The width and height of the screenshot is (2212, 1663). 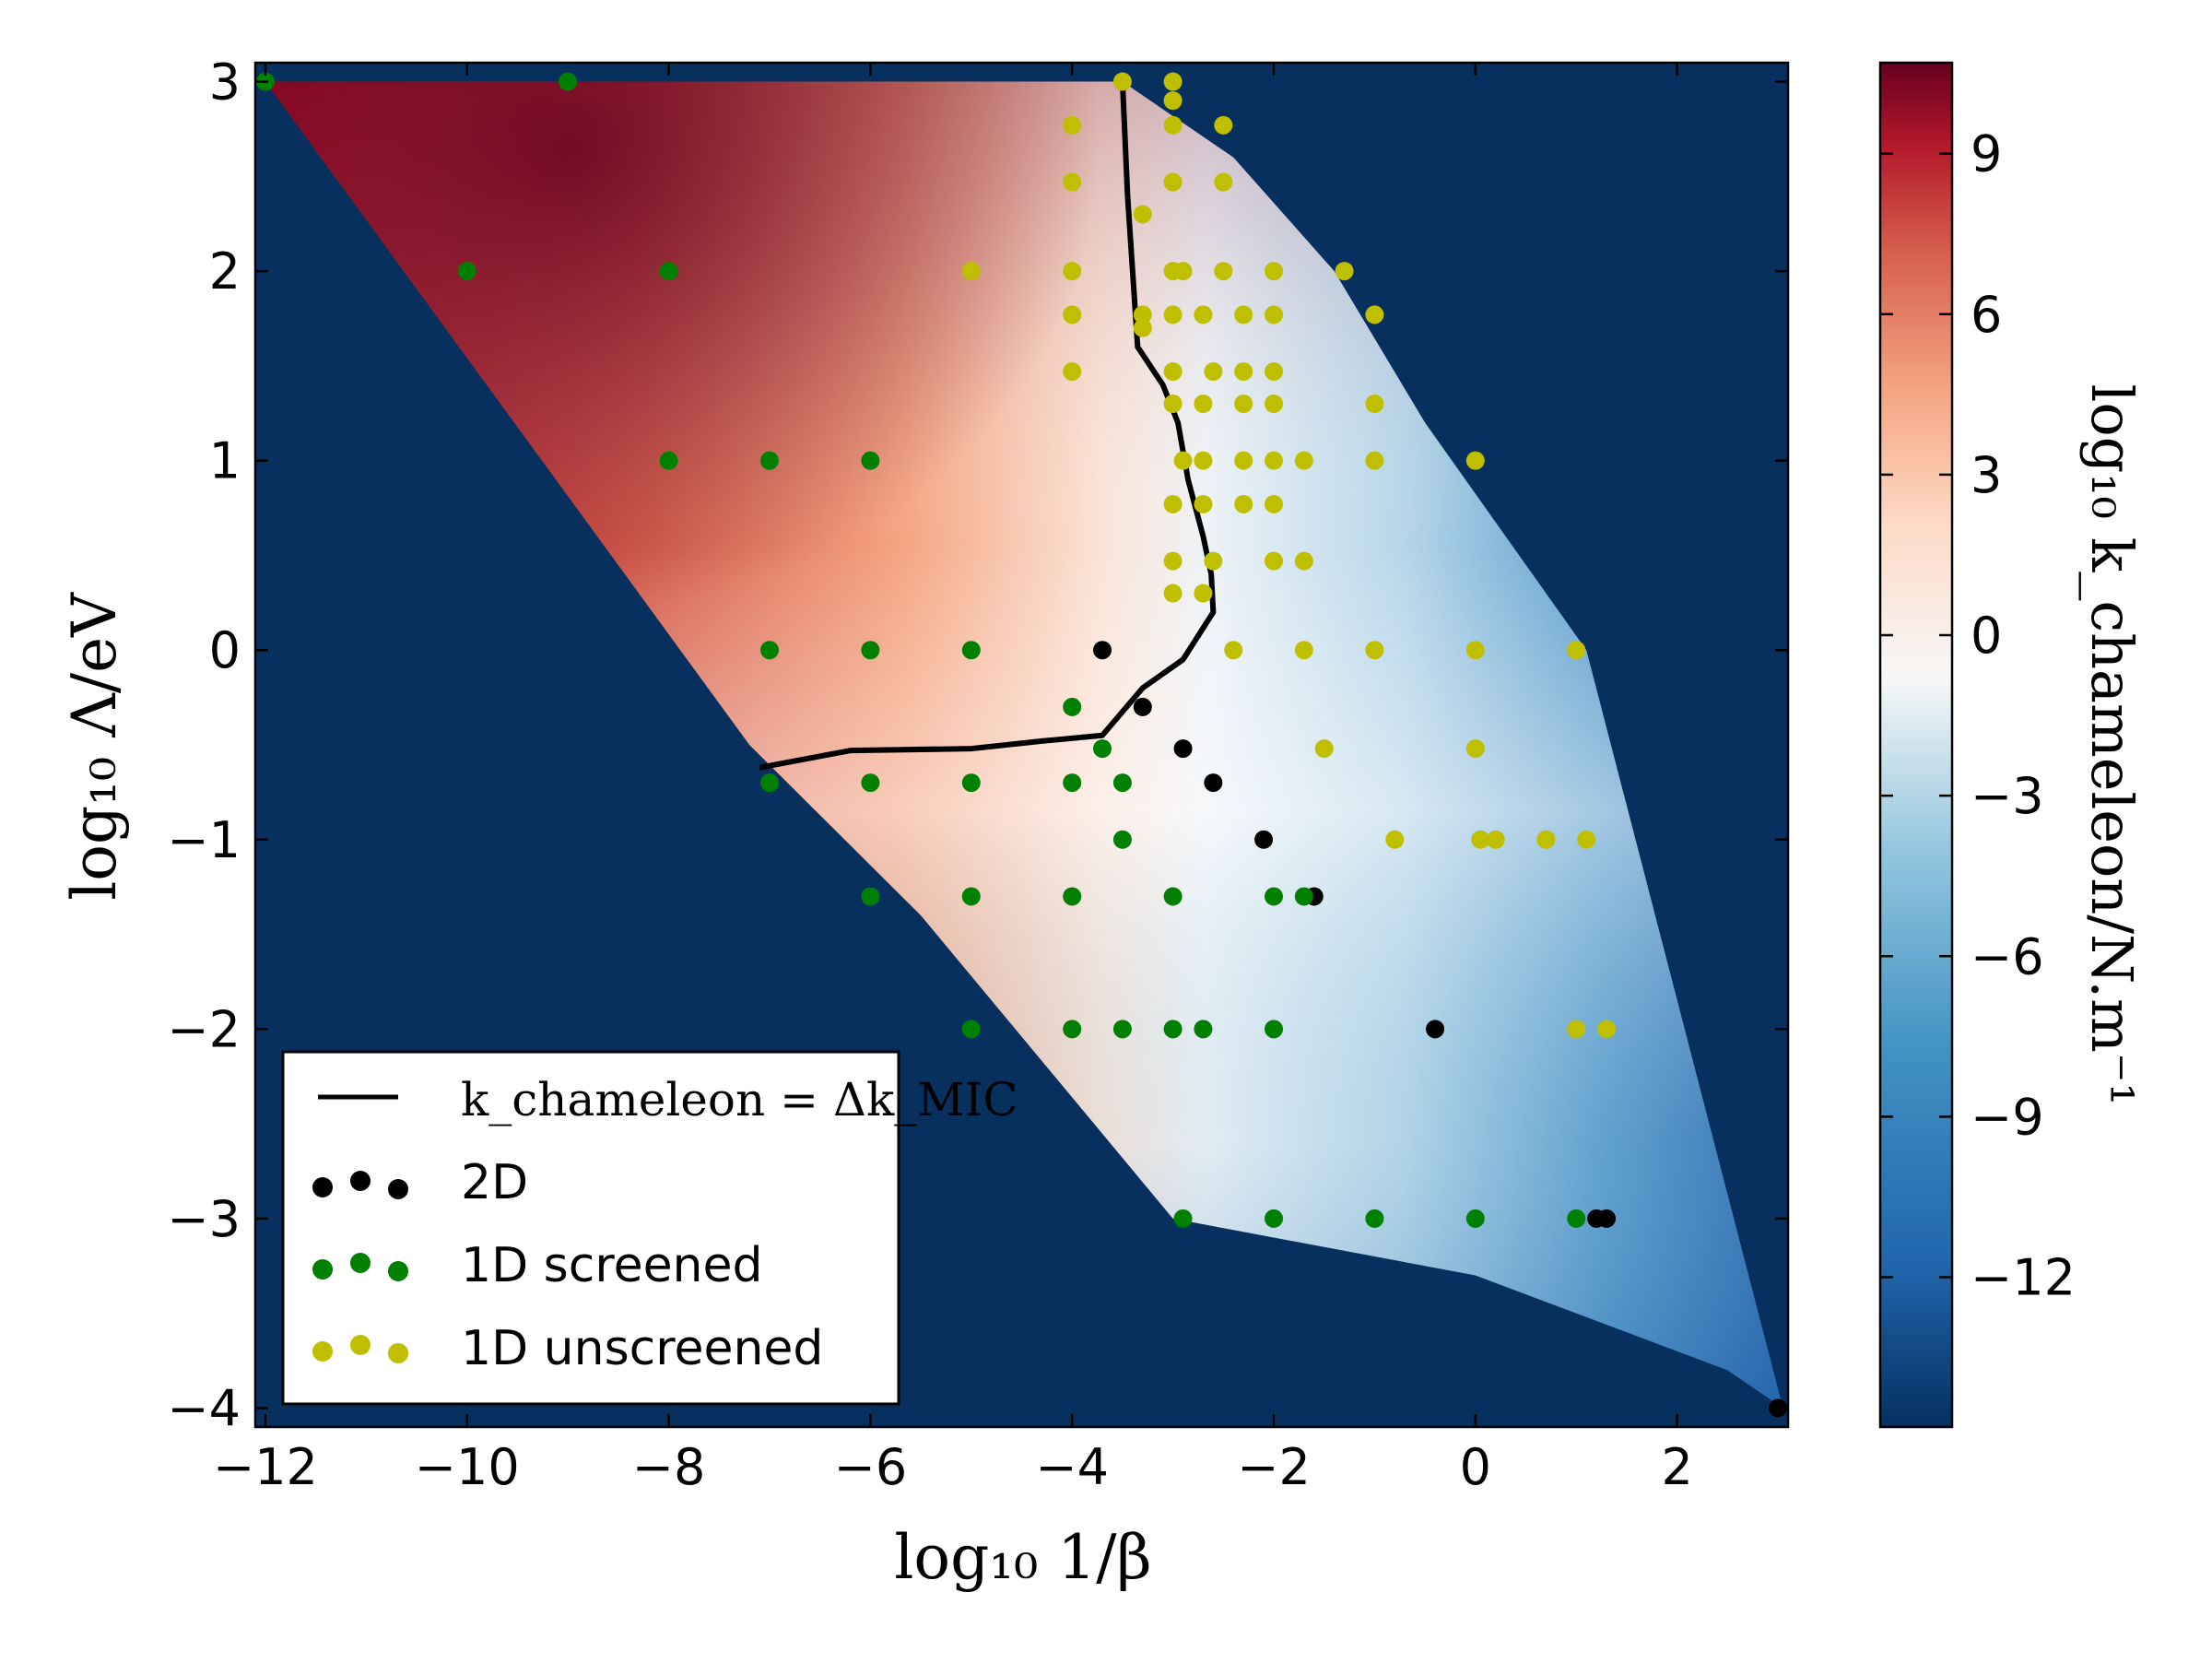 What do you see at coordinates (1986, 636) in the screenshot?
I see `colorbar-tick-label-3: 0` at bounding box center [1986, 636].